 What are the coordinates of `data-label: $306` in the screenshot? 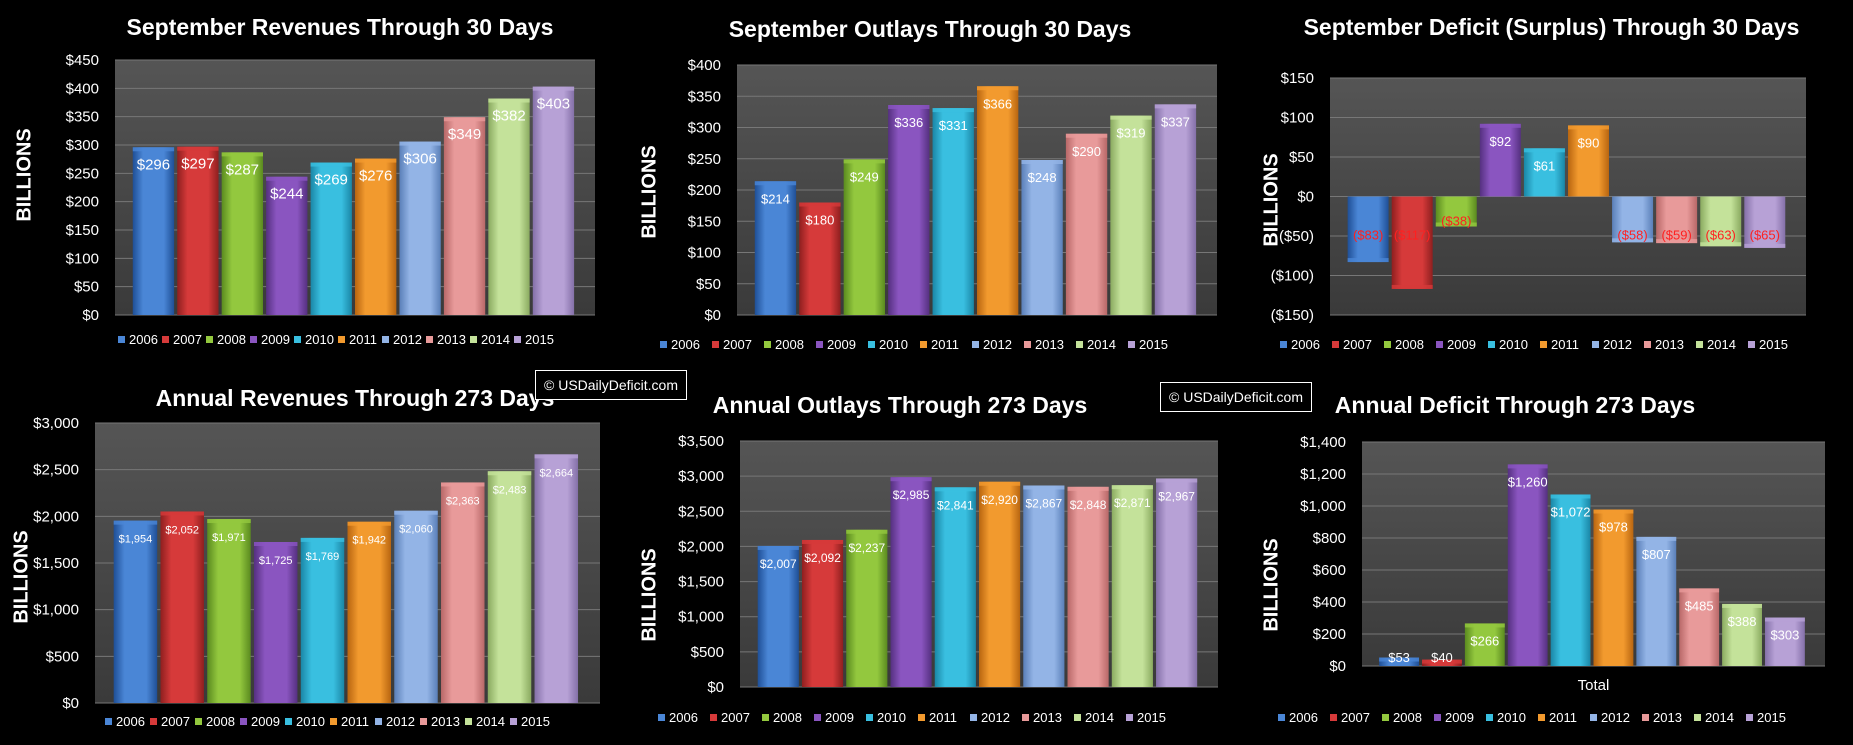 It's located at (419, 159).